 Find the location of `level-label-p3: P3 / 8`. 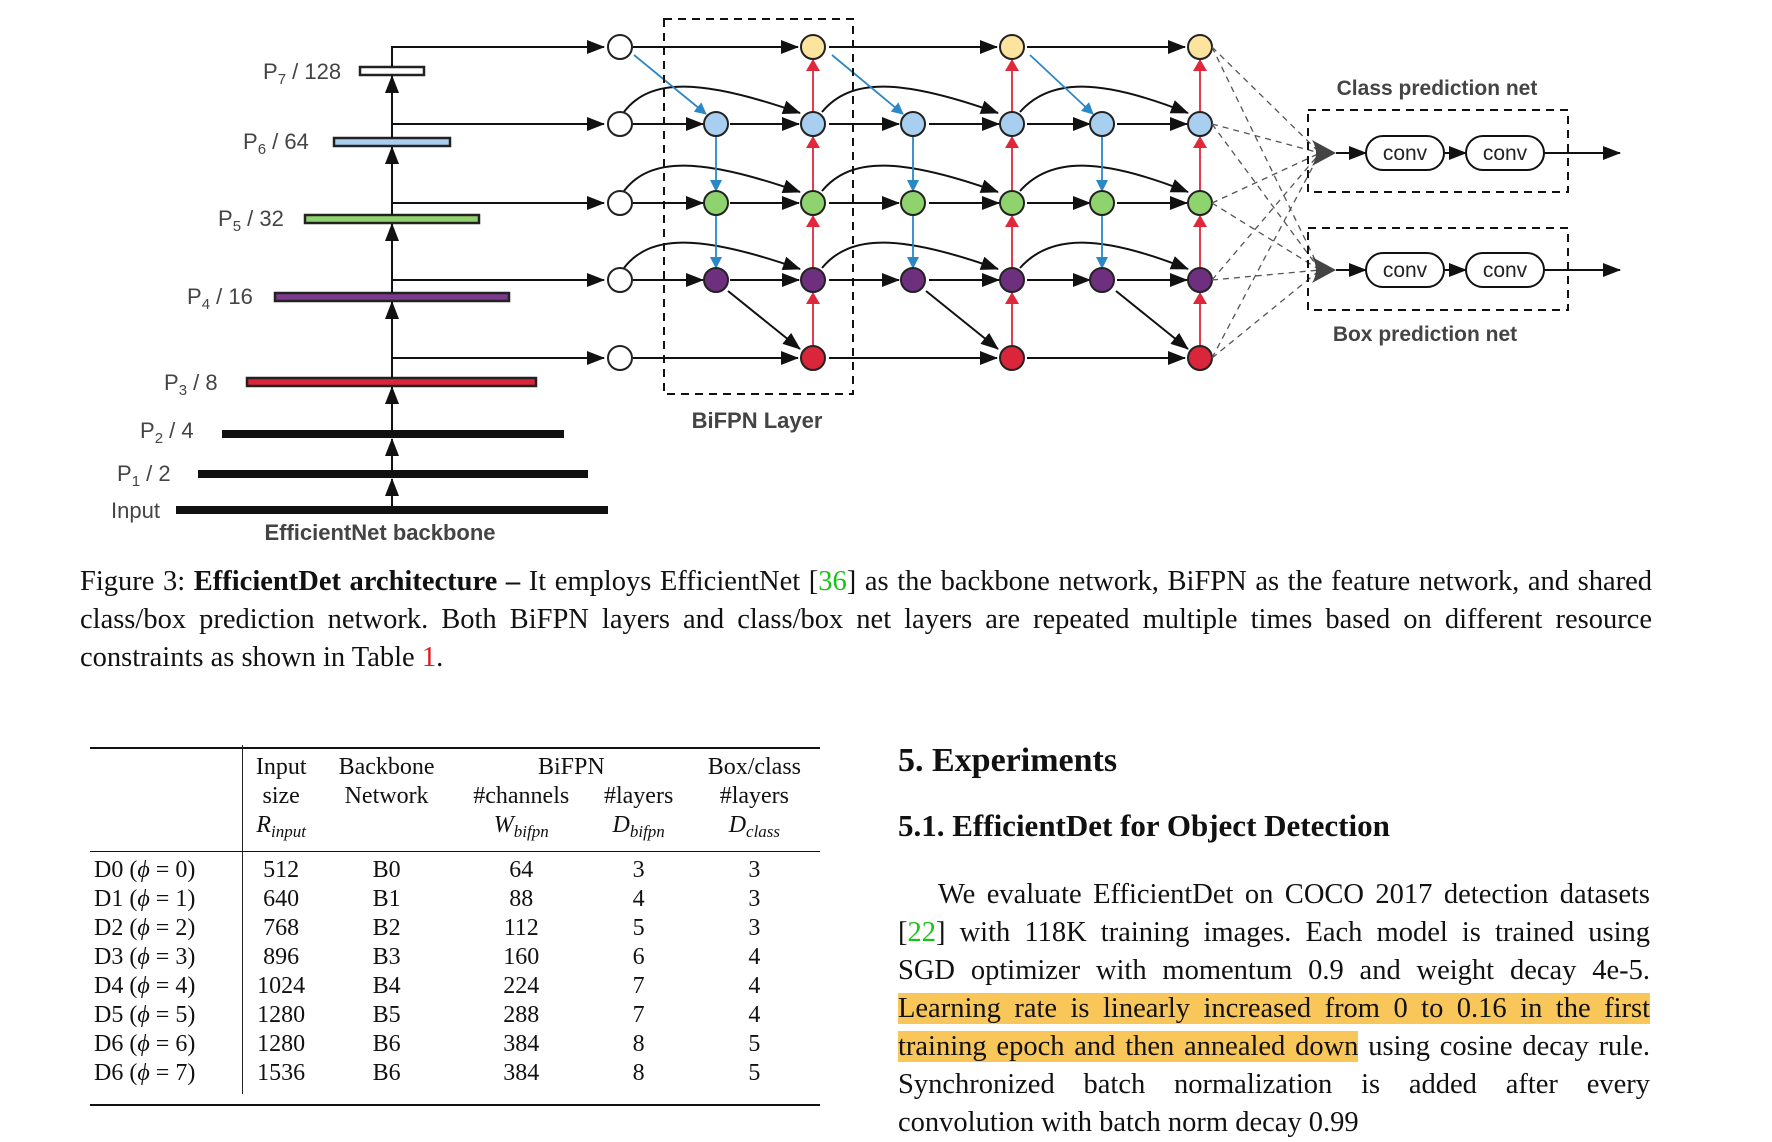

level-label-p3: P3 / 8 is located at coordinates (191, 384).